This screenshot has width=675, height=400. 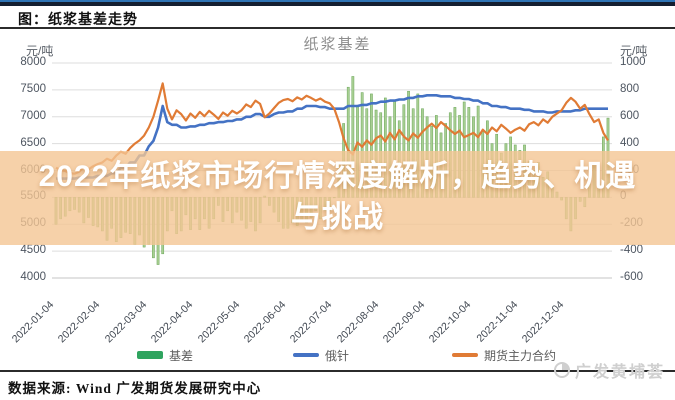 What do you see at coordinates (150, 355) in the screenshot?
I see `basis-bar-swatch-icon` at bounding box center [150, 355].